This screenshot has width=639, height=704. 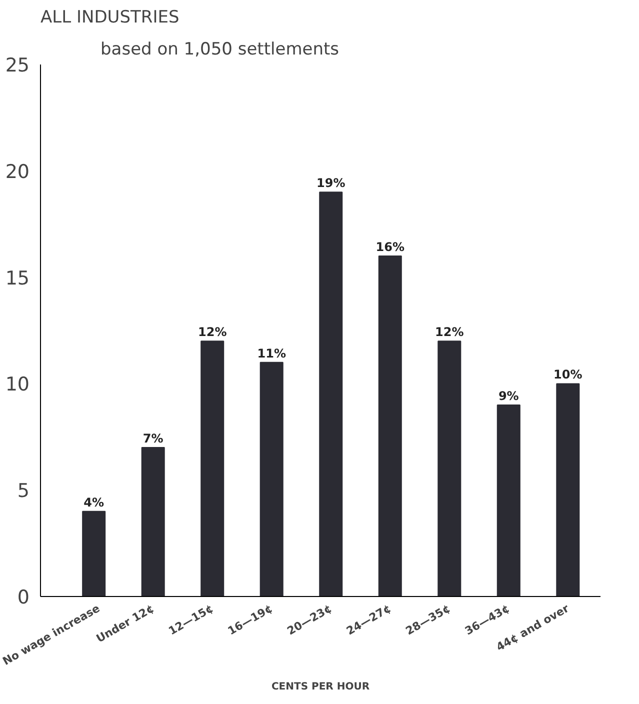 I want to click on data-label: 9%, so click(x=508, y=395).